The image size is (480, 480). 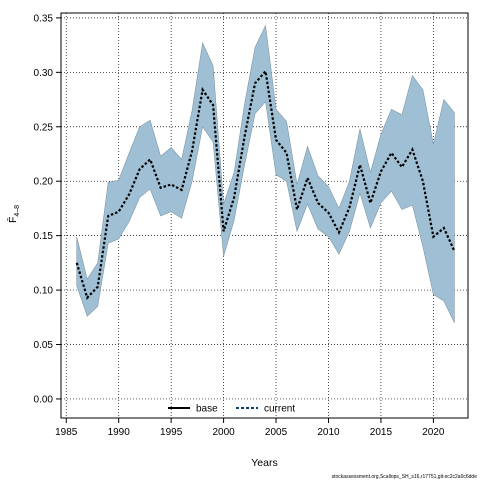 I want to click on legend-label-base: base, so click(x=207, y=409).